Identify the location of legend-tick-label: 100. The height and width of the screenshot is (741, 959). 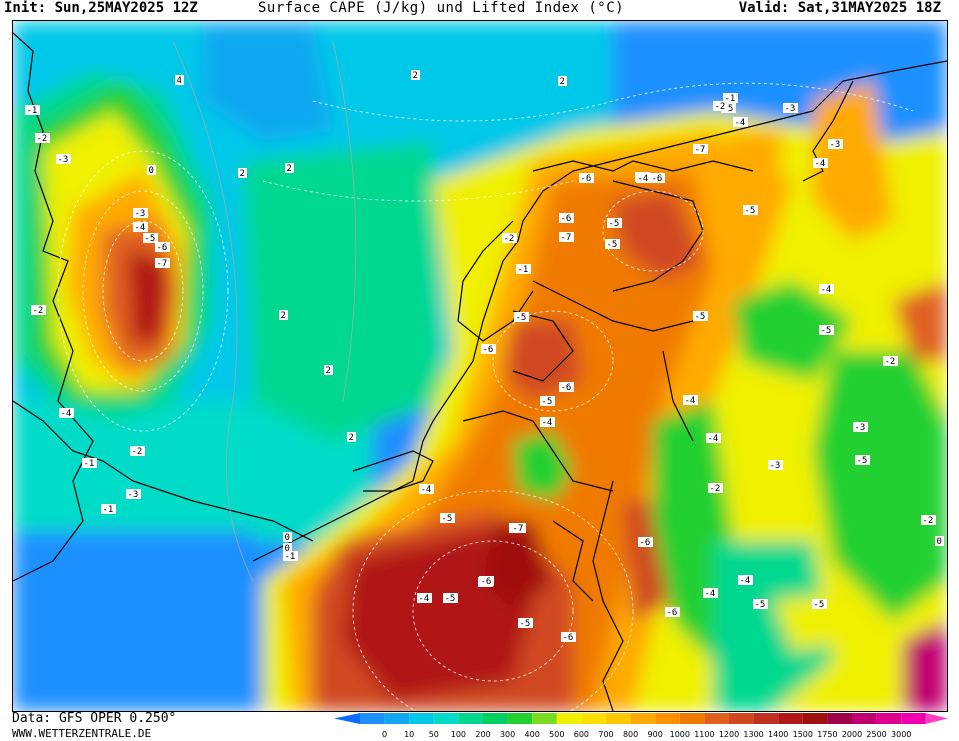
(458, 734).